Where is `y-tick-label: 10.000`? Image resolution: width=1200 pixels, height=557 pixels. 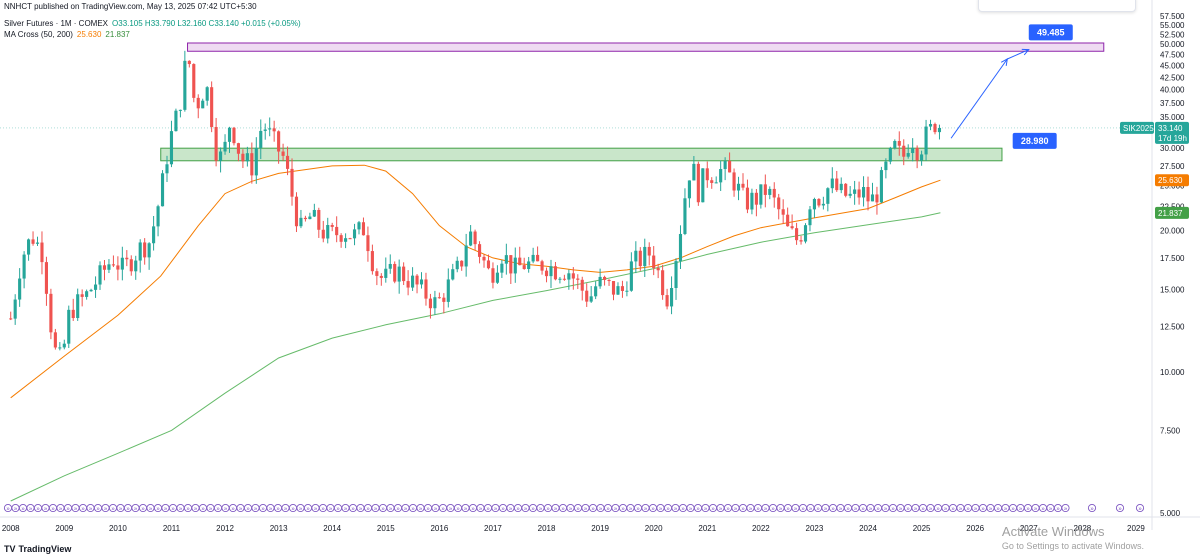 y-tick-label: 10.000 is located at coordinates (1172, 372).